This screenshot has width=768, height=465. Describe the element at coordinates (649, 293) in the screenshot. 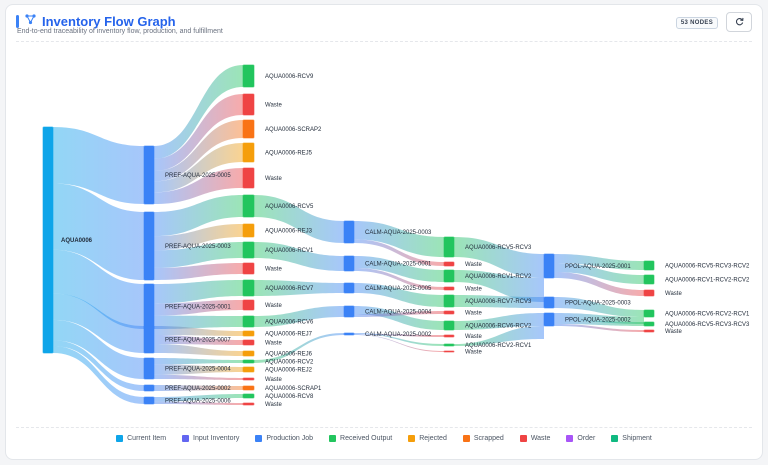

I see `node-w13` at that location.